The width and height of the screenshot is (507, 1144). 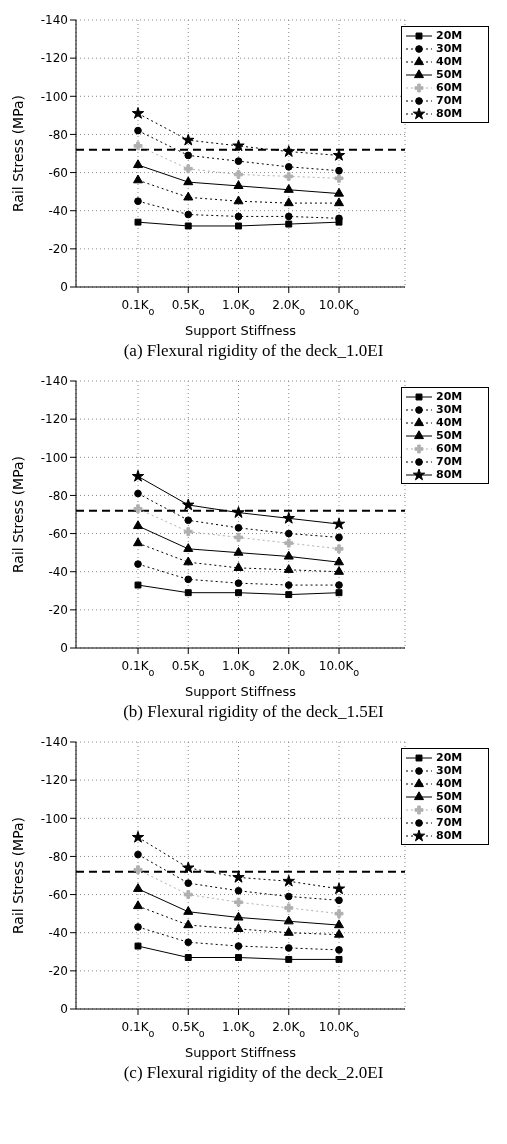 What do you see at coordinates (54, 818) in the screenshot?
I see `y-tick-label: -100` at bounding box center [54, 818].